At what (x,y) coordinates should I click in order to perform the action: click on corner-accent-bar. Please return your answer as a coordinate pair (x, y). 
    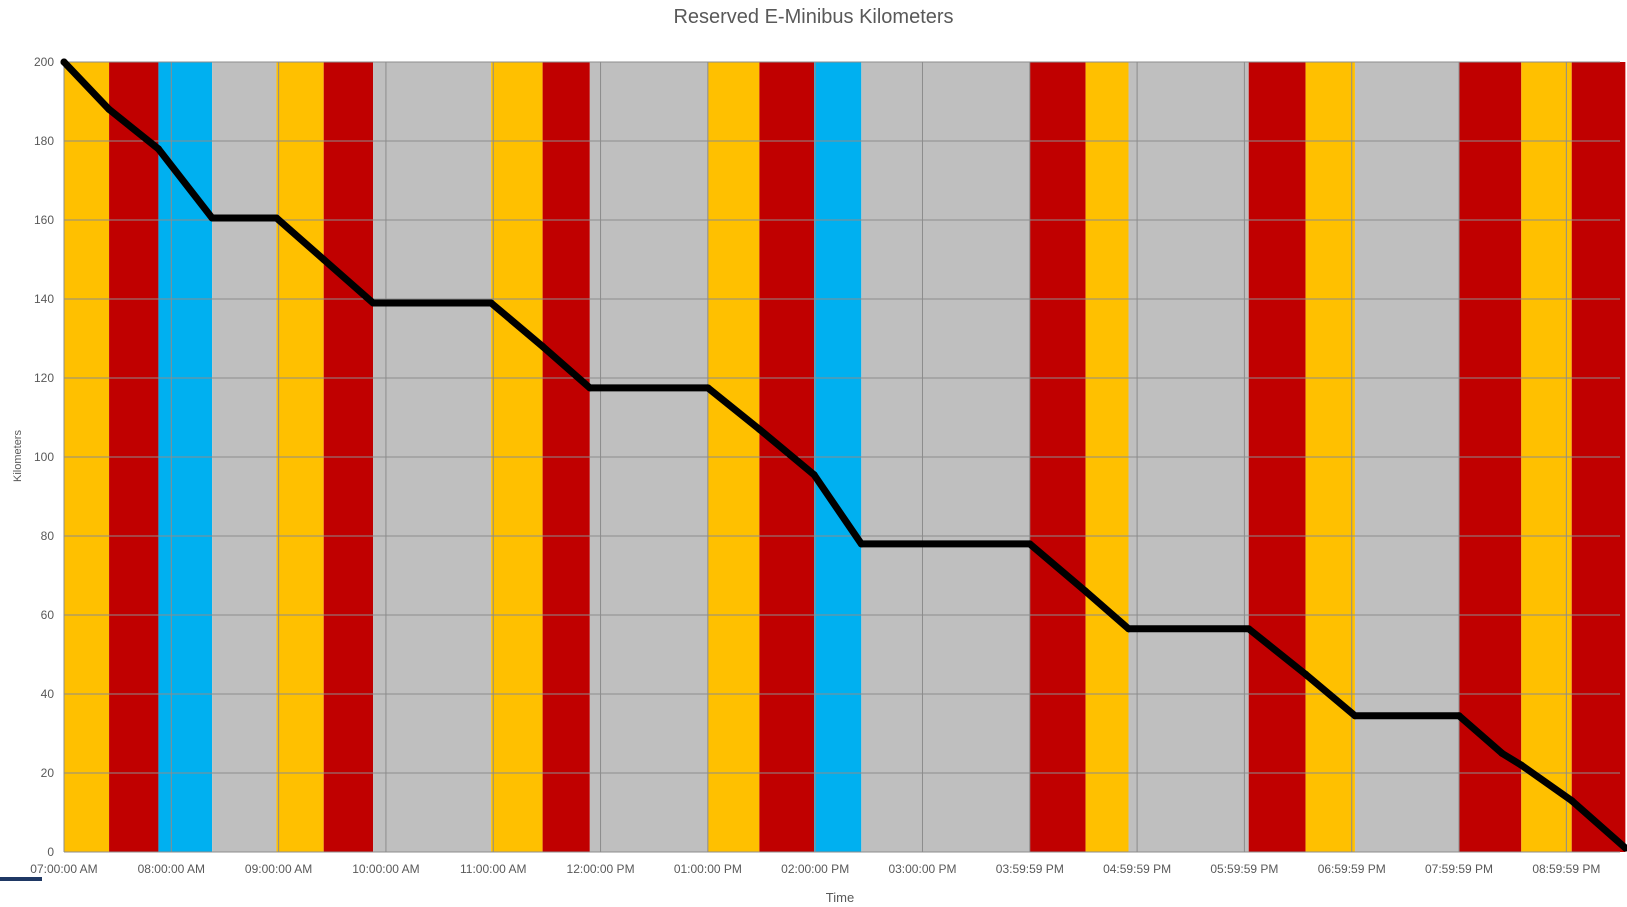
    Looking at the image, I should click on (21, 879).